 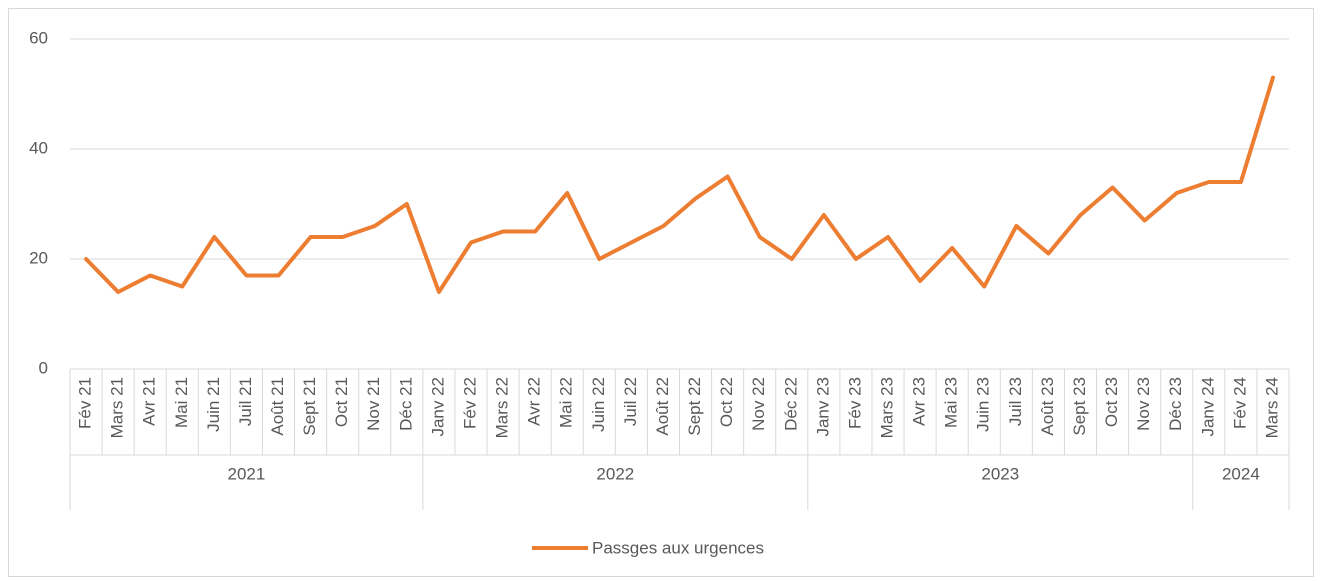 What do you see at coordinates (309, 406) in the screenshot?
I see `x-tick-label: Sept 21` at bounding box center [309, 406].